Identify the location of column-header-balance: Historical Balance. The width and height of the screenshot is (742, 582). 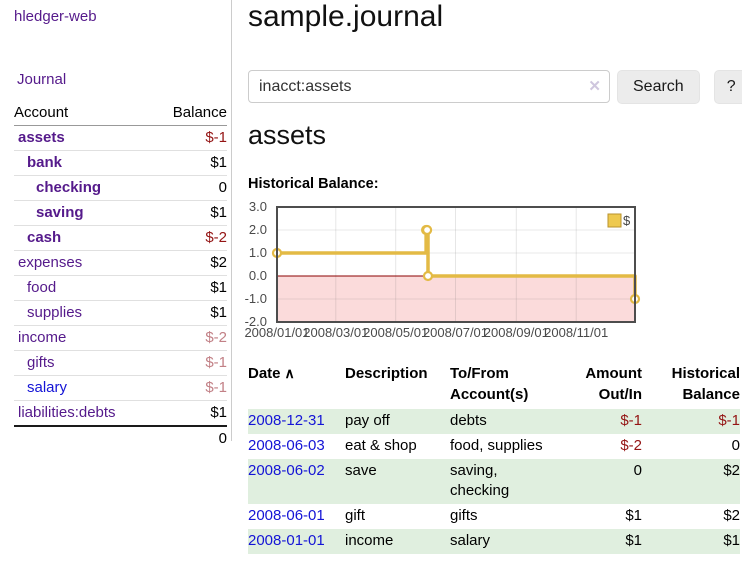
(705, 384).